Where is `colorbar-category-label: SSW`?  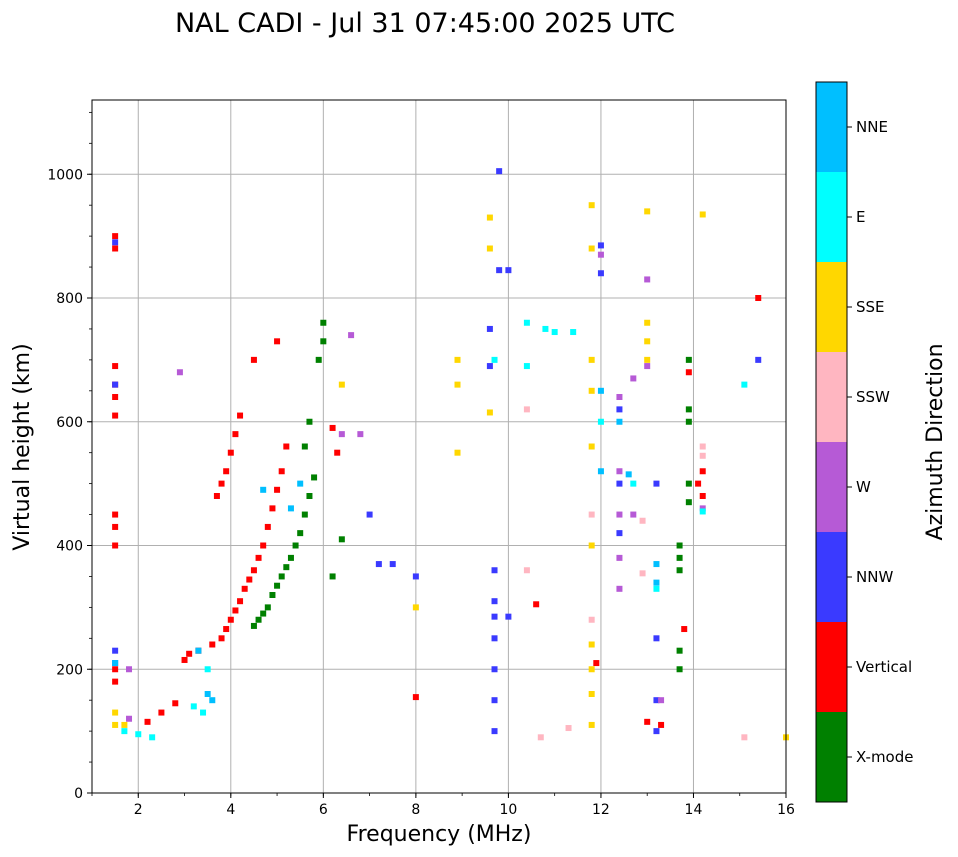 colorbar-category-label: SSW is located at coordinates (873, 397).